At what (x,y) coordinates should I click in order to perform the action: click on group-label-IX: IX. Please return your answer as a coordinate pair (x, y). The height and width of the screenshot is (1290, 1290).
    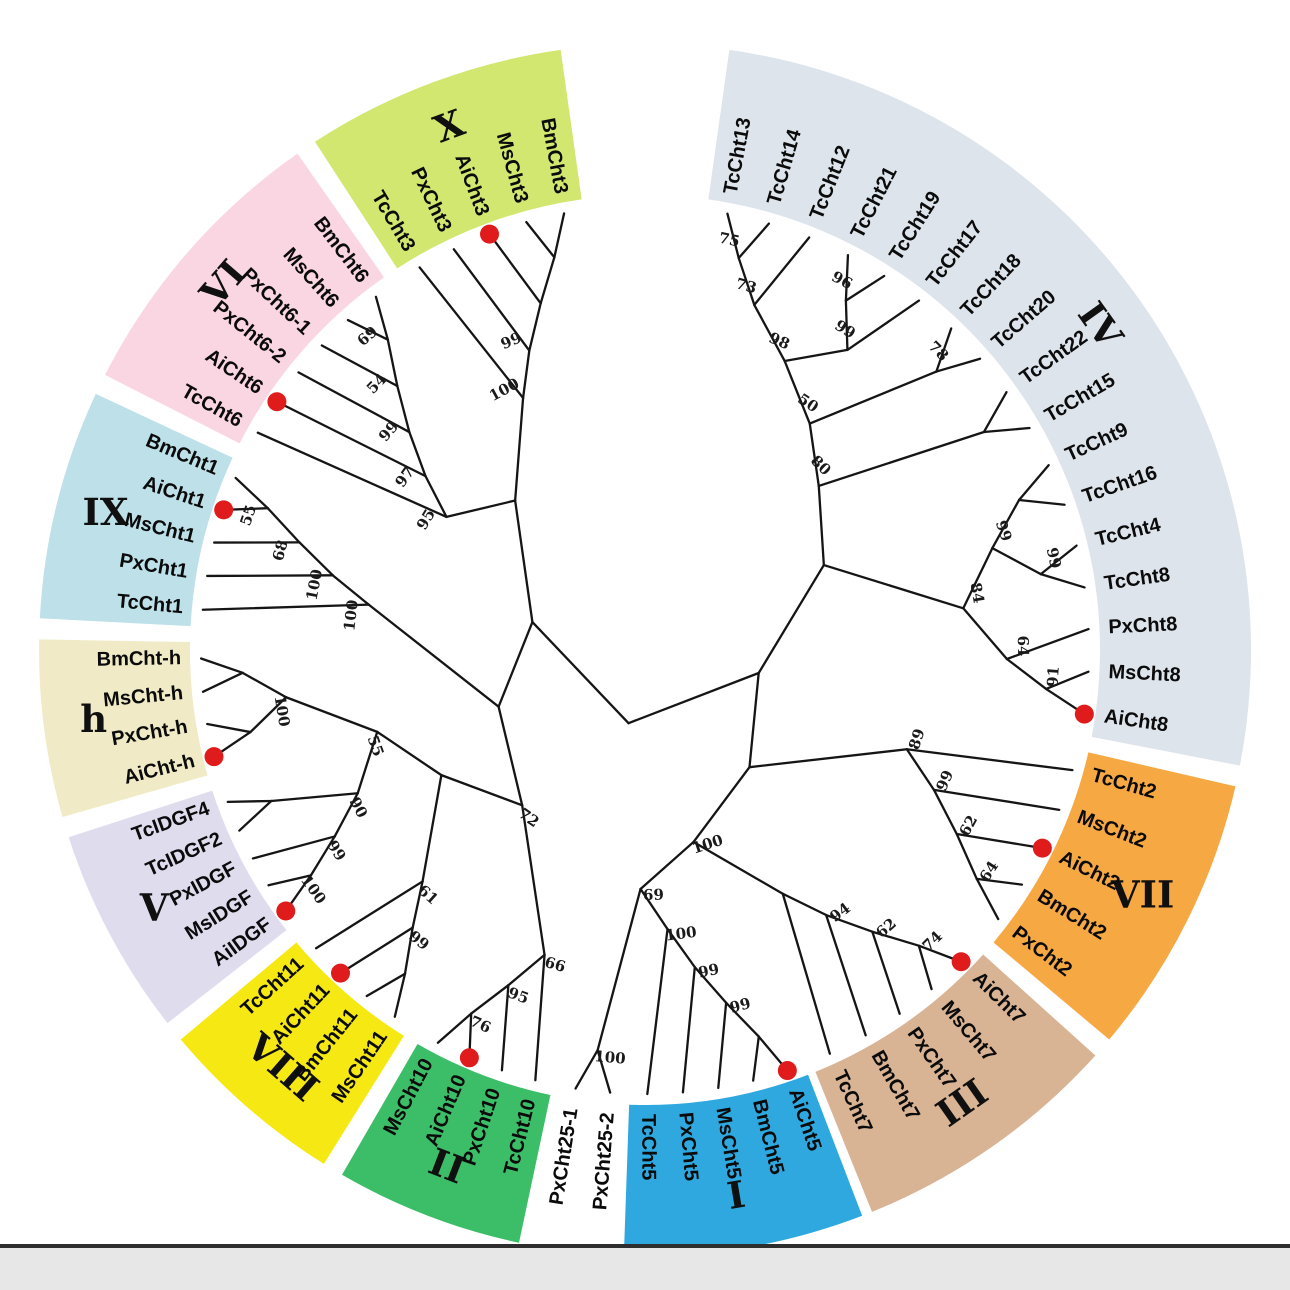
    Looking at the image, I should click on (106, 512).